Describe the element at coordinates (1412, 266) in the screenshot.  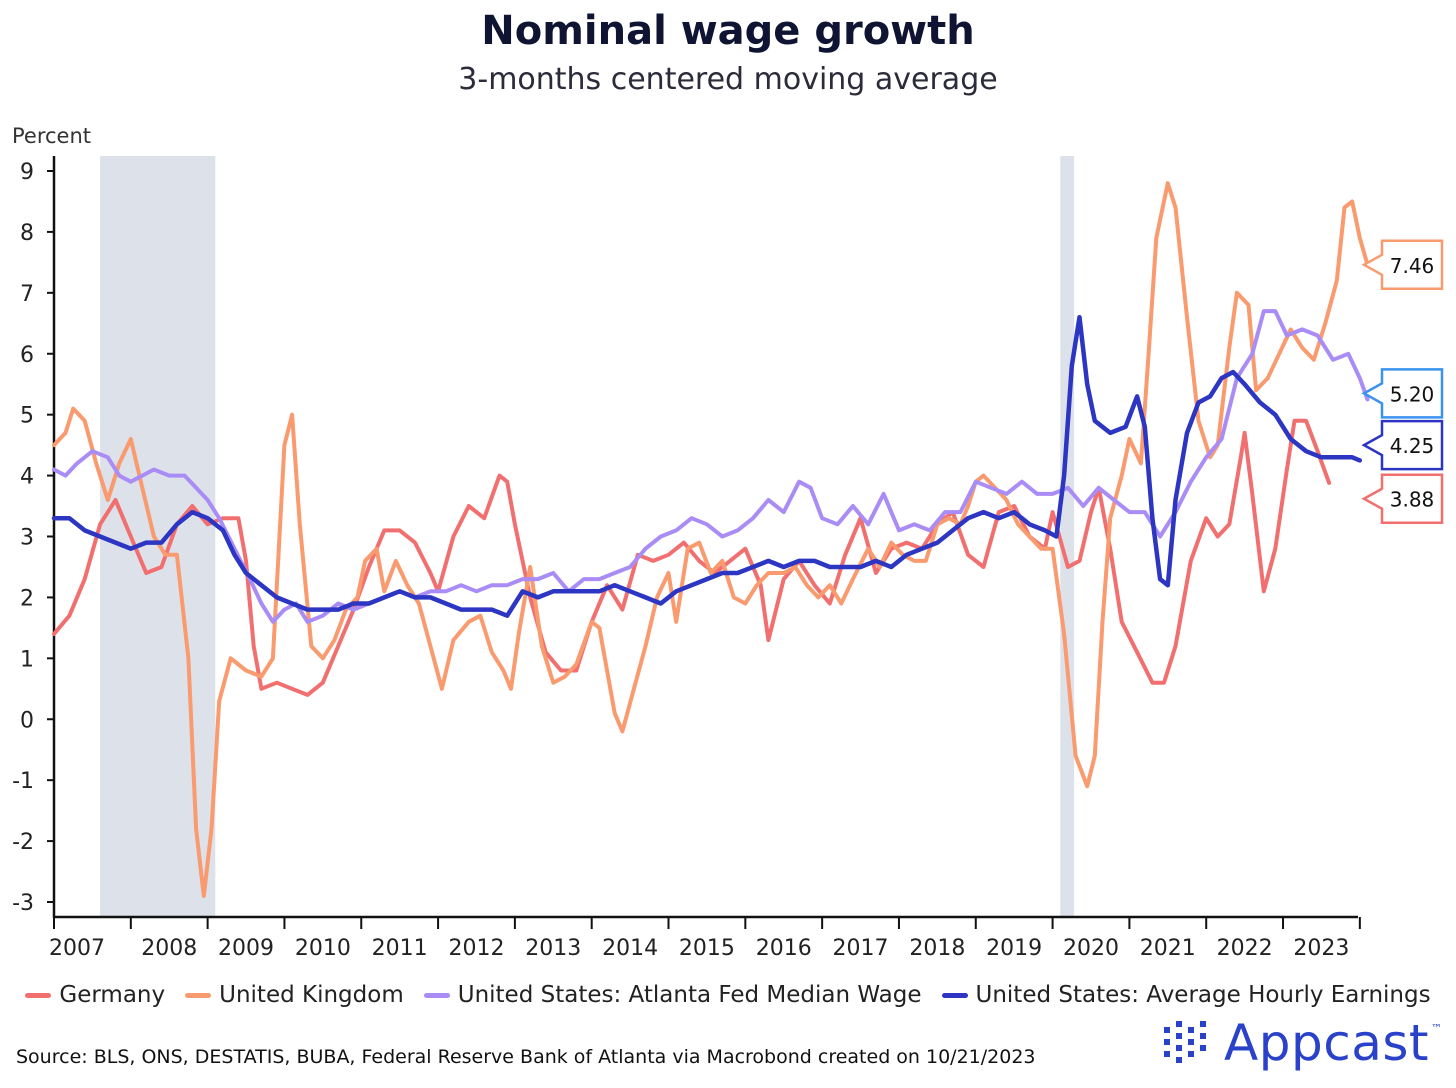
I see `end-value-label: 7.46` at that location.